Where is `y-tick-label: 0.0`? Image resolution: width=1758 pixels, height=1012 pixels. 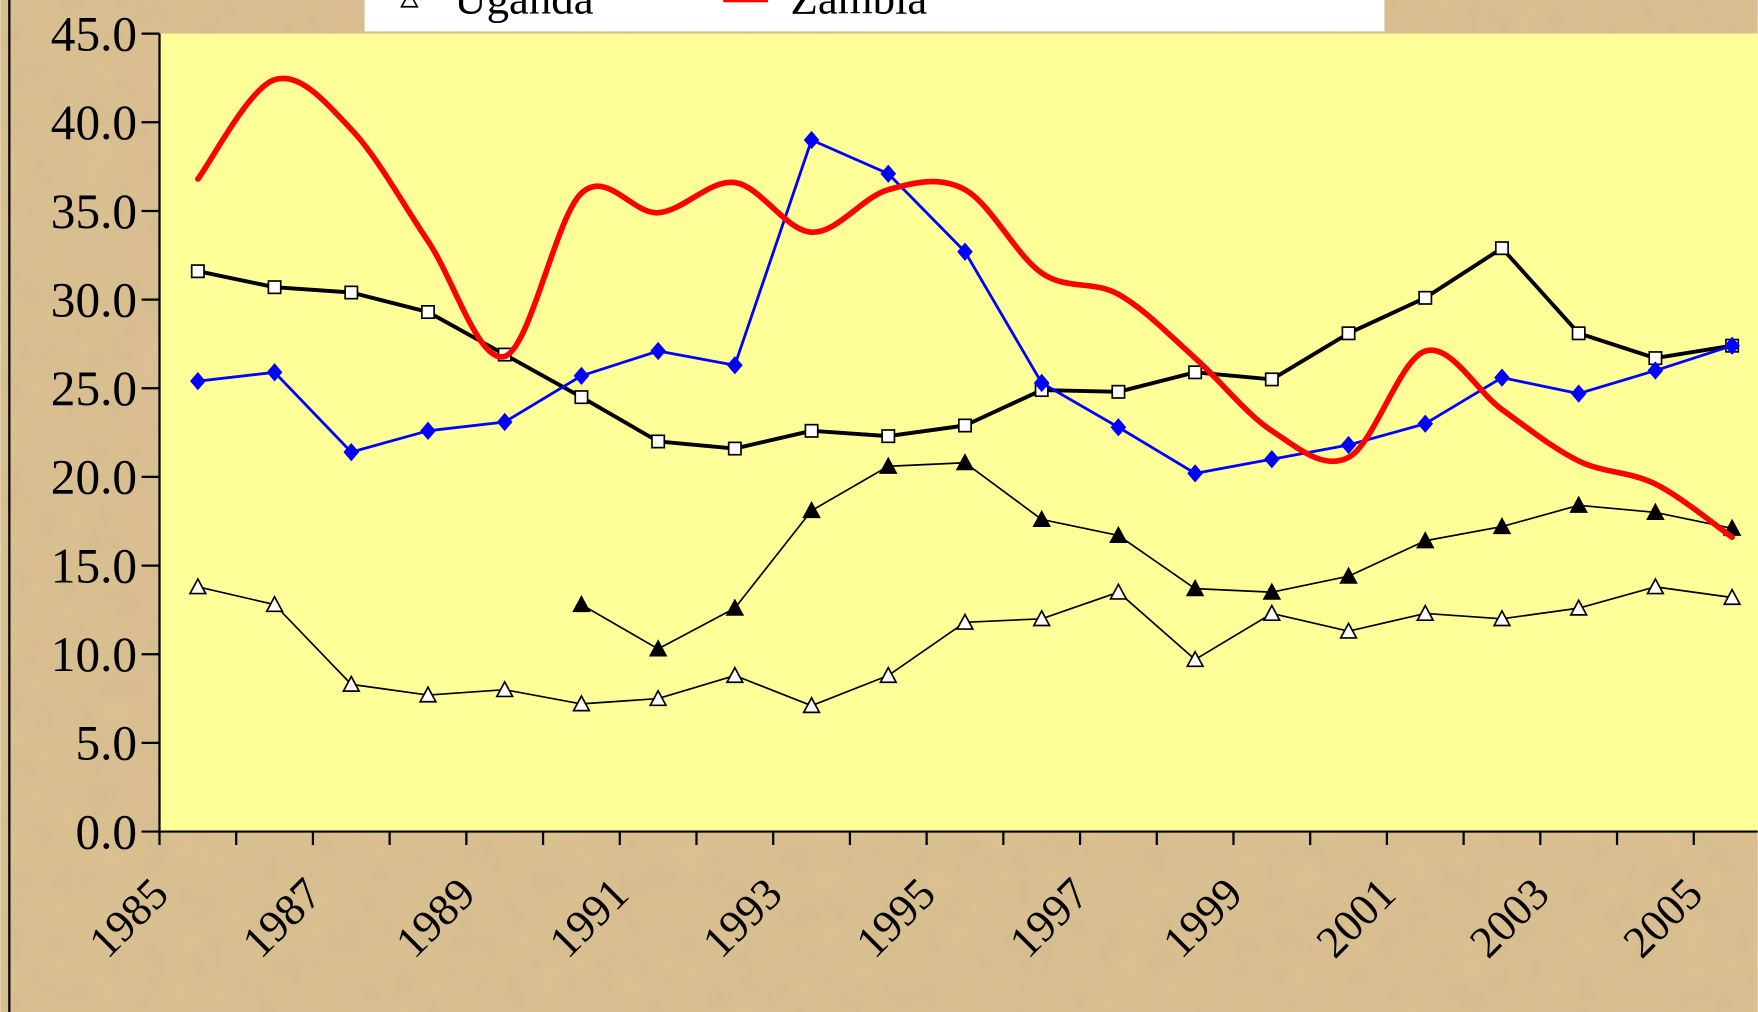
y-tick-label: 0.0 is located at coordinates (106, 831).